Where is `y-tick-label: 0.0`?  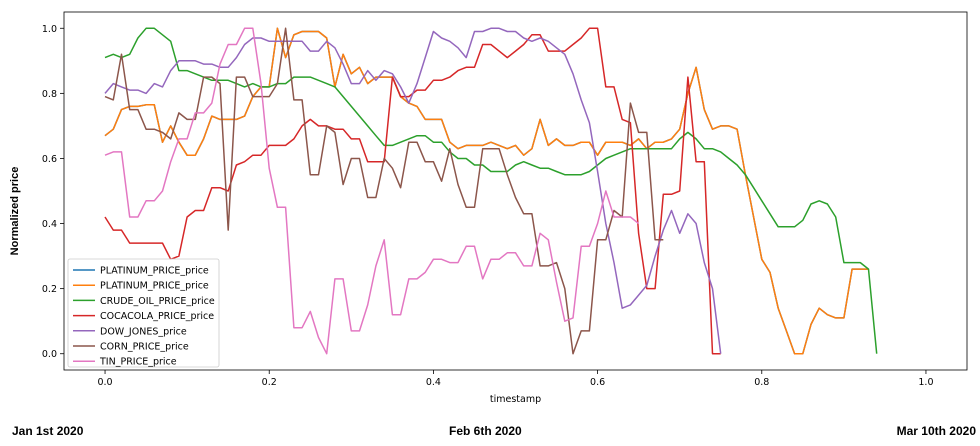
y-tick-label: 0.0 is located at coordinates (49, 354).